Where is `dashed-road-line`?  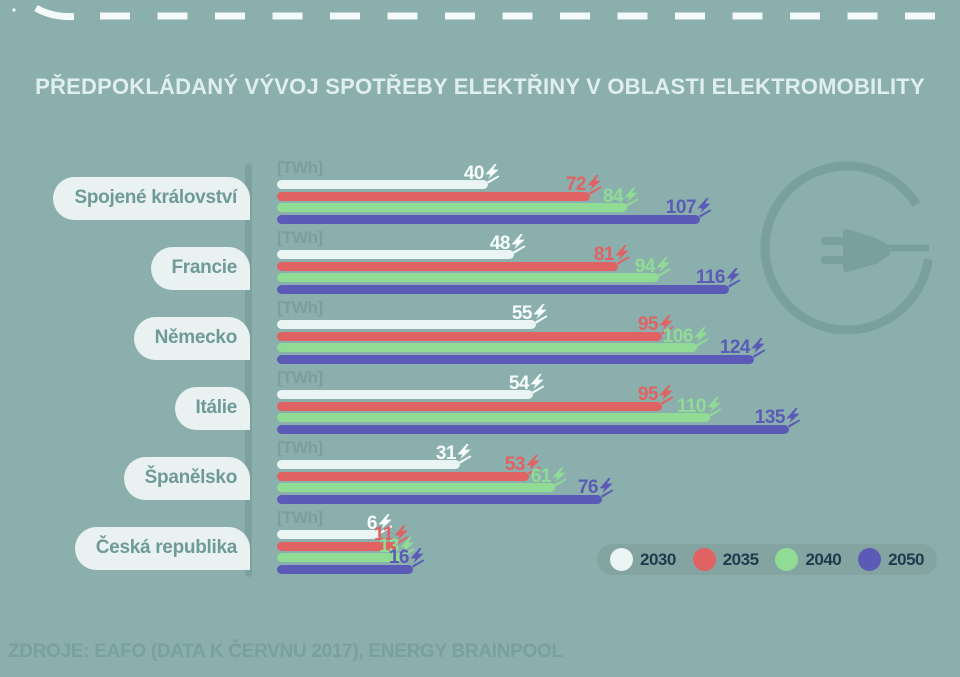 dashed-road-line is located at coordinates (486, 12).